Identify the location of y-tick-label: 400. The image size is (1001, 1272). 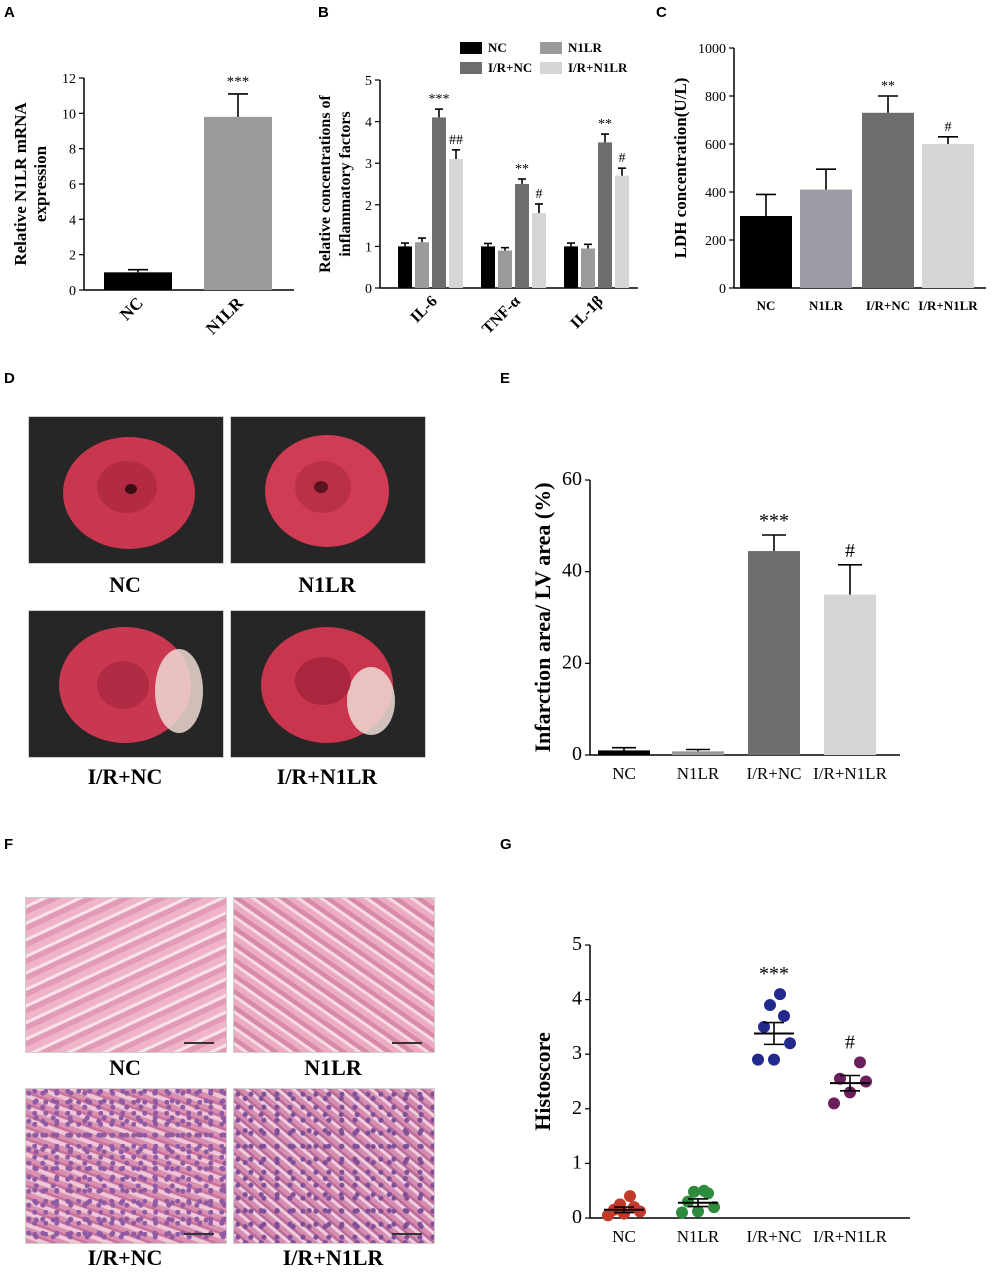
(715, 193).